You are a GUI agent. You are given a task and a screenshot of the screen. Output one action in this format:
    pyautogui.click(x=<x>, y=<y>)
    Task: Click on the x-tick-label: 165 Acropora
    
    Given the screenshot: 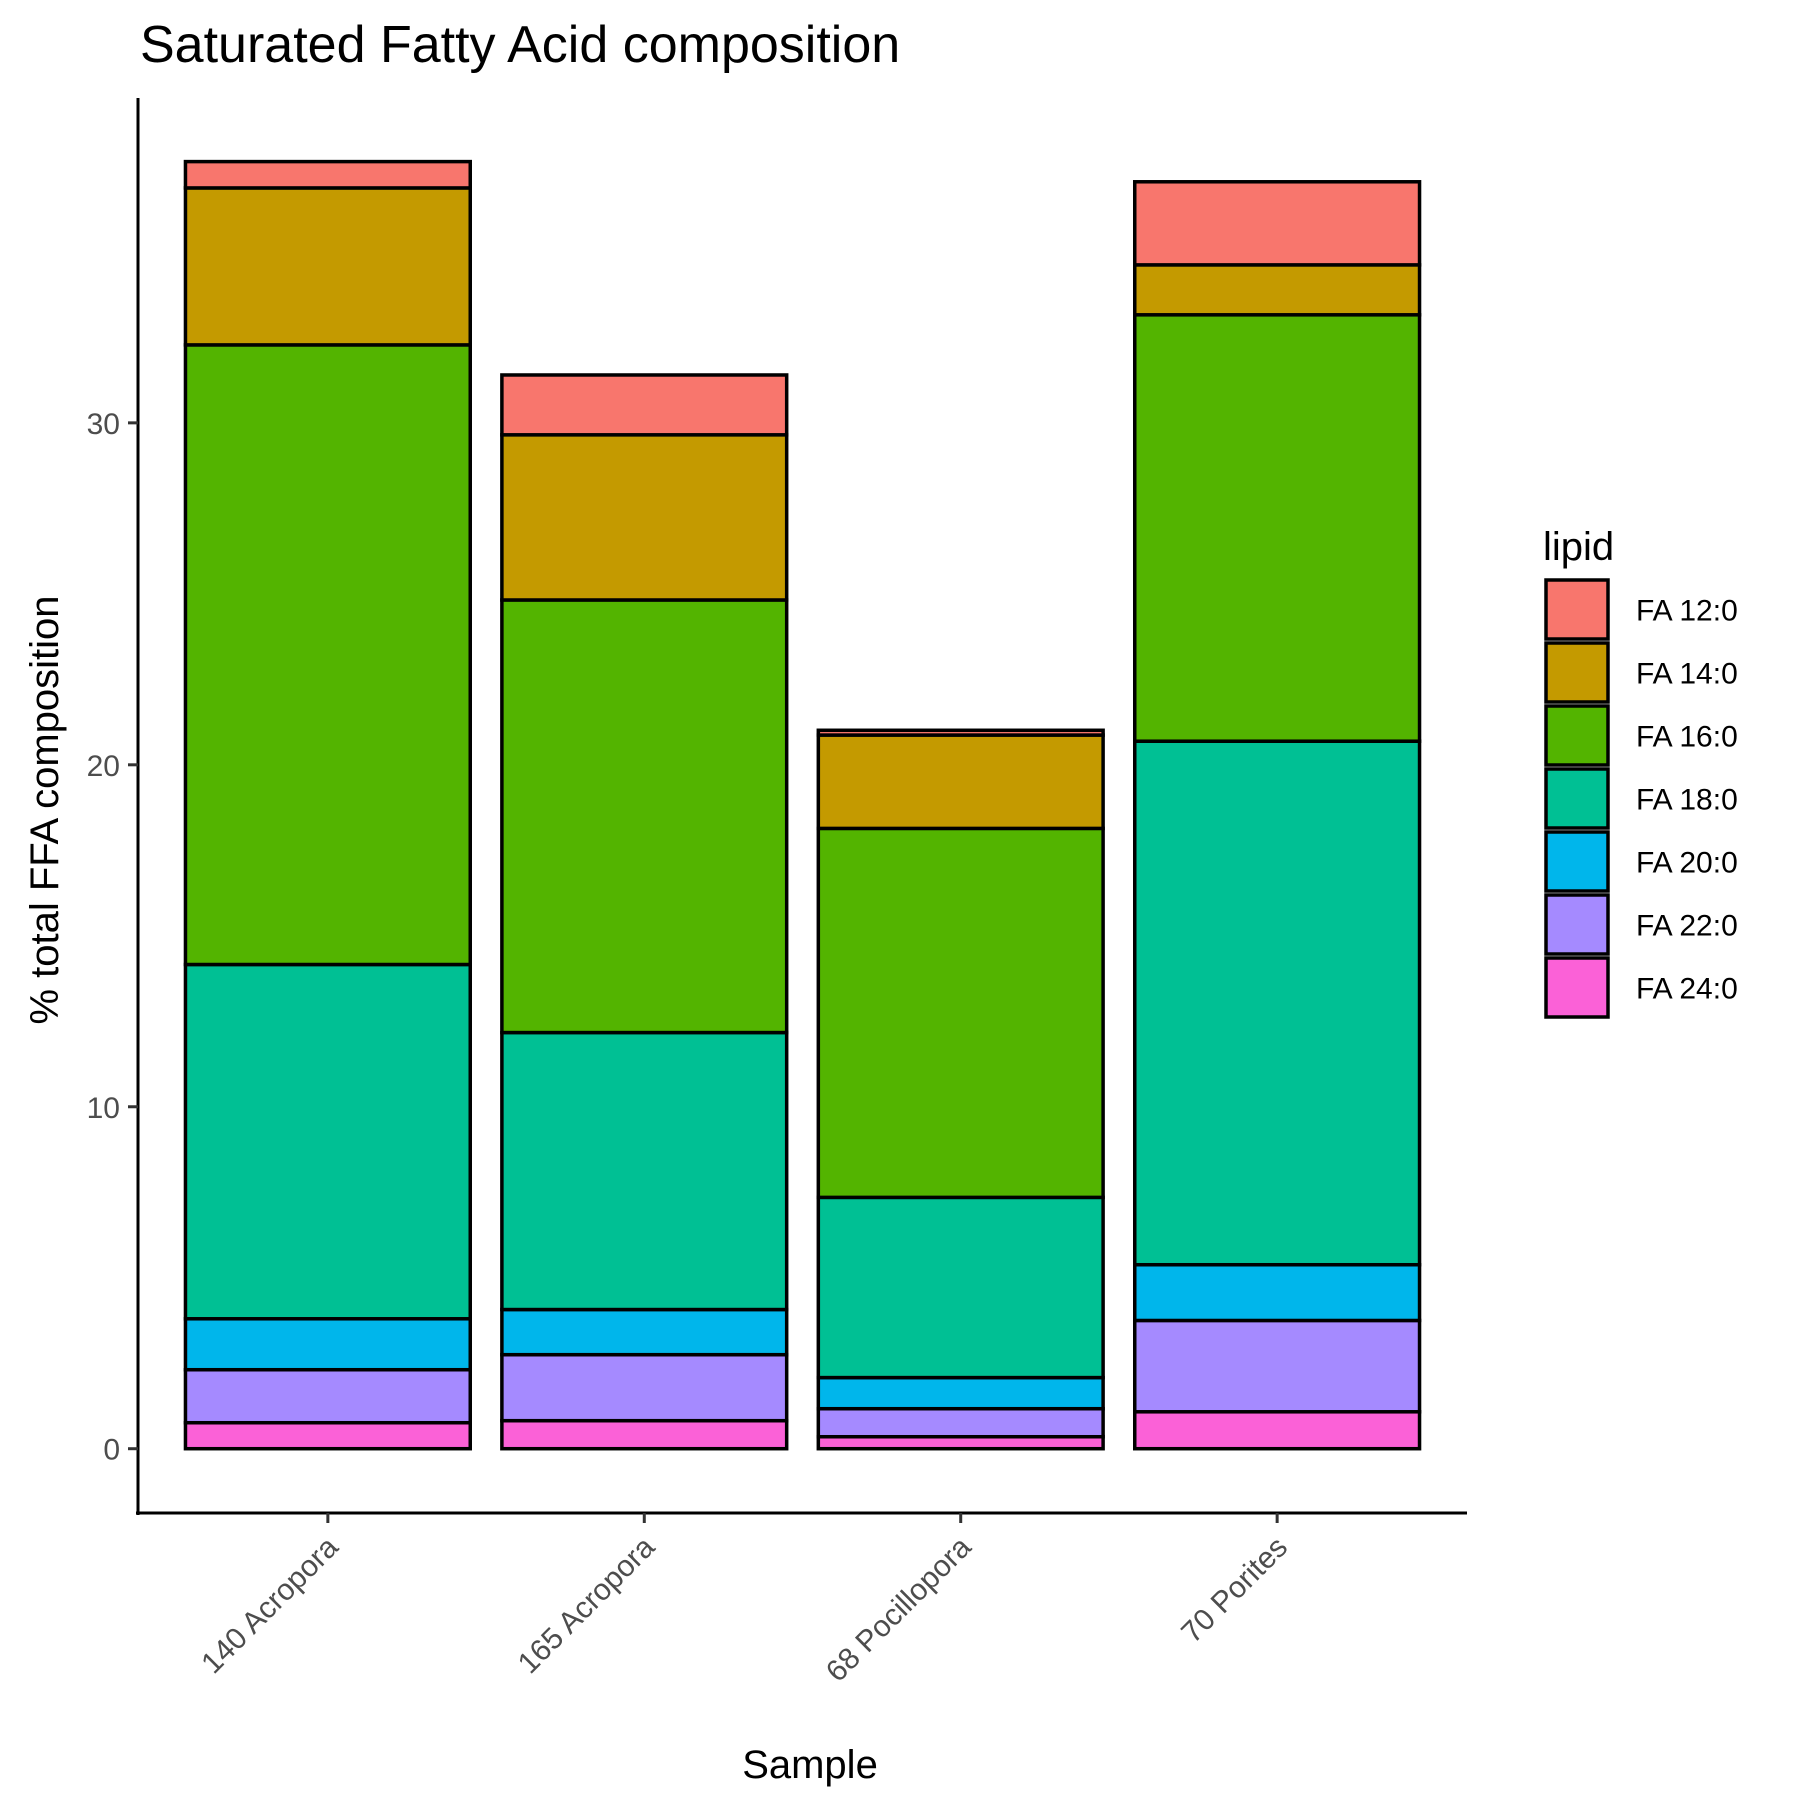 What is the action you would take?
    pyautogui.click(x=587, y=1605)
    